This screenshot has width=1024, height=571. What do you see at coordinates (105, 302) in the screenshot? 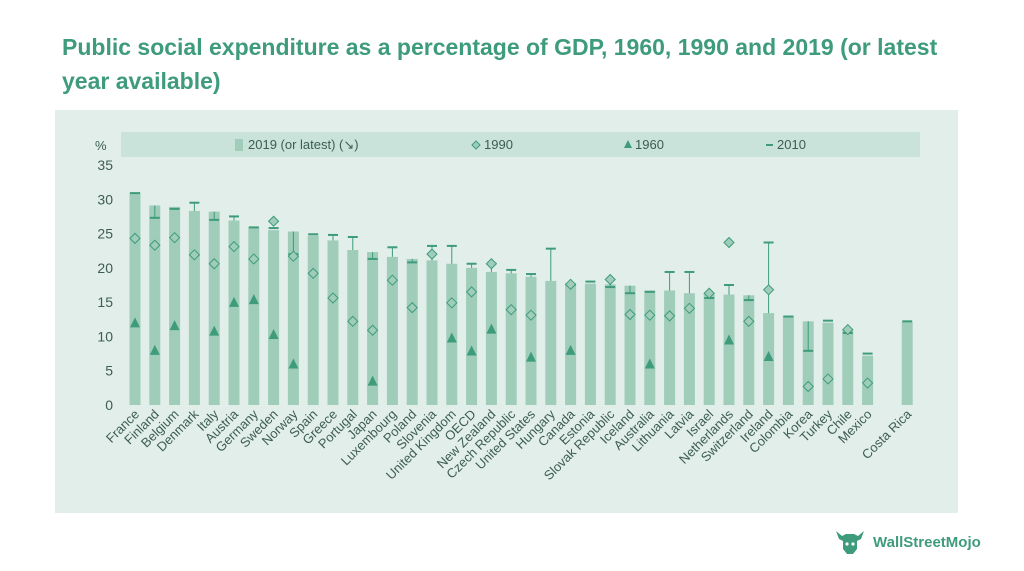
I see `y-tick-label: 15` at bounding box center [105, 302].